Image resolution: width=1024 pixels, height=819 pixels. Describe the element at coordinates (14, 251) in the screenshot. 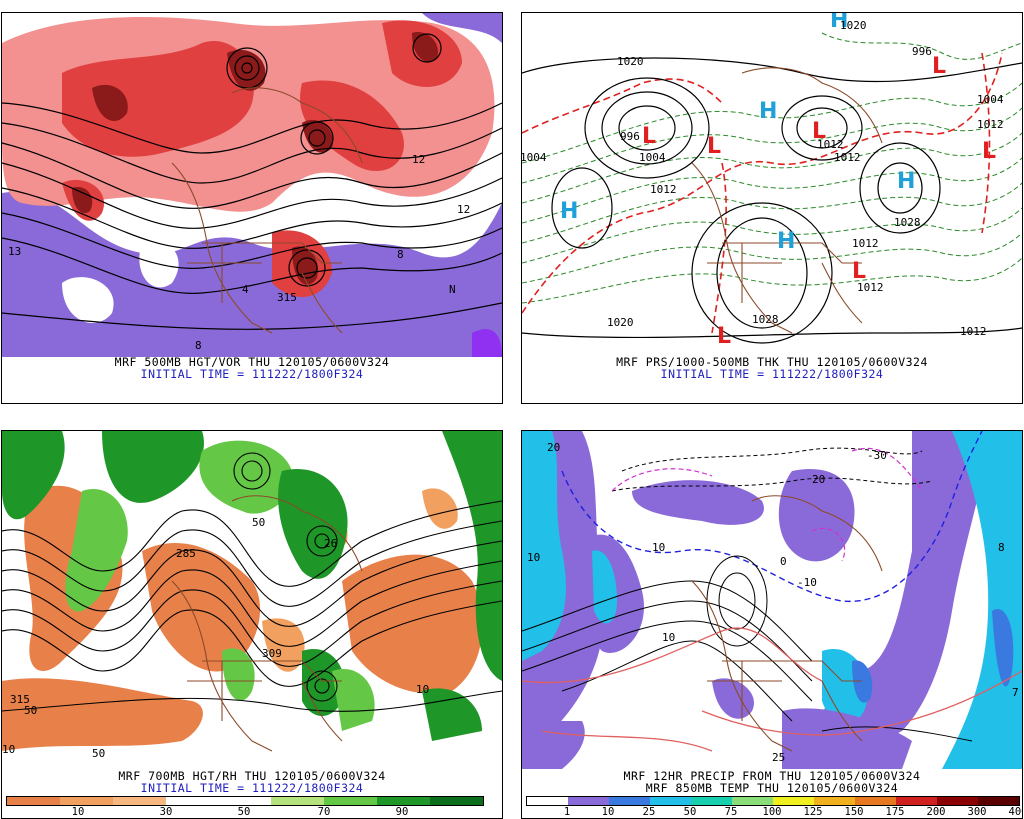

I see `contour-label: 13` at that location.